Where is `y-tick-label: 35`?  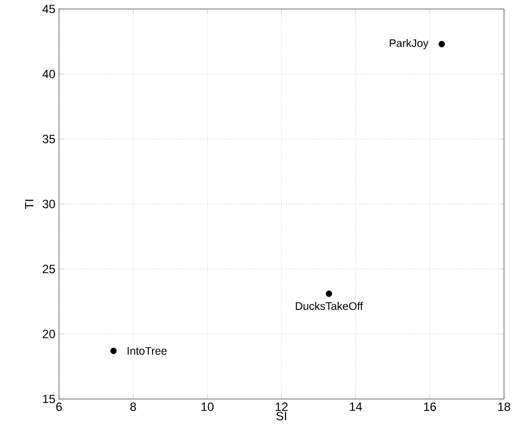
y-tick-label: 35 is located at coordinates (48, 139).